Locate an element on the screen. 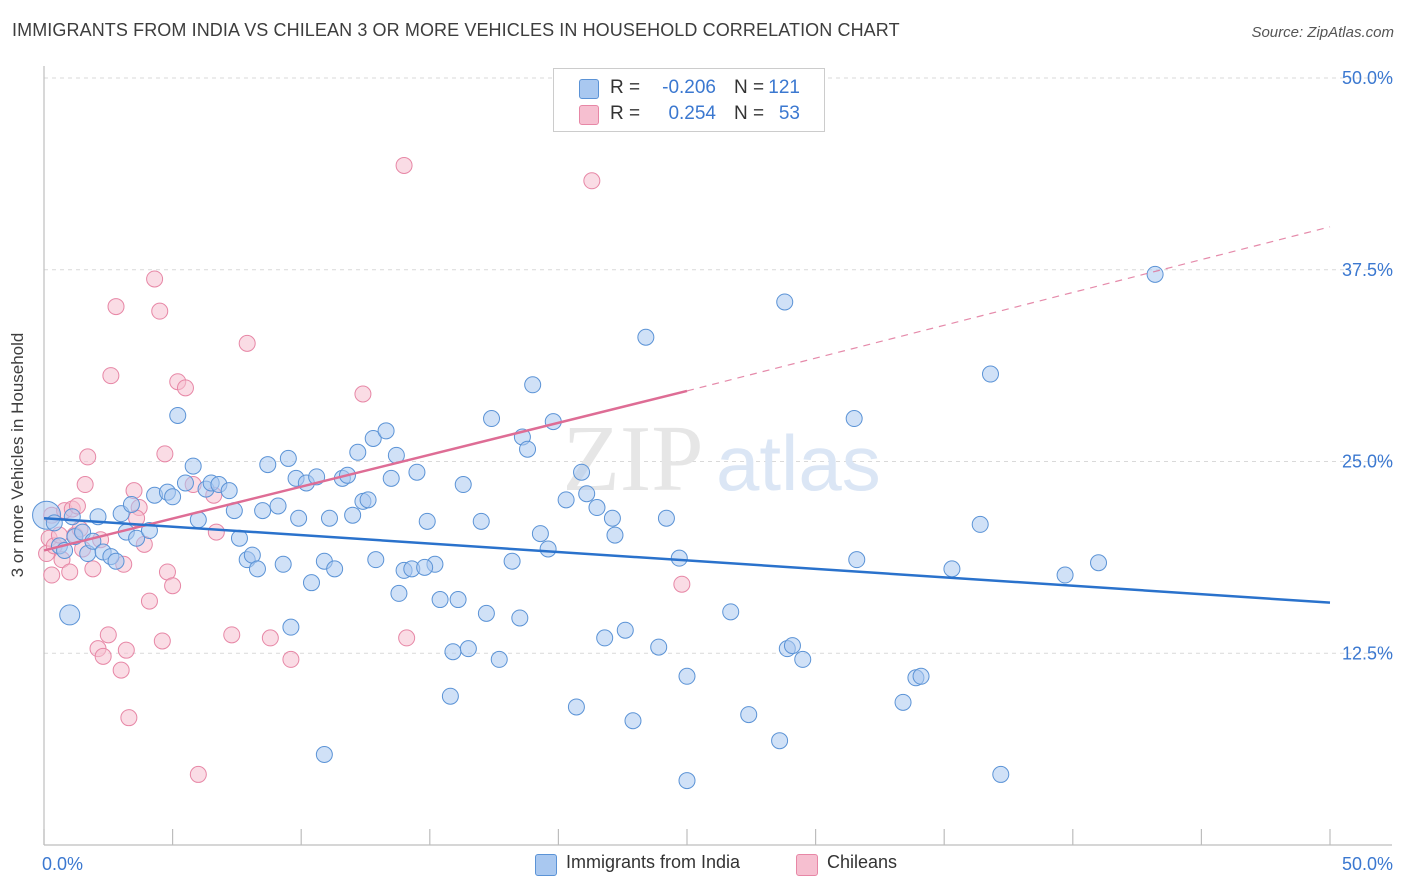  legend-r-label: R = is located at coordinates (625, 113).